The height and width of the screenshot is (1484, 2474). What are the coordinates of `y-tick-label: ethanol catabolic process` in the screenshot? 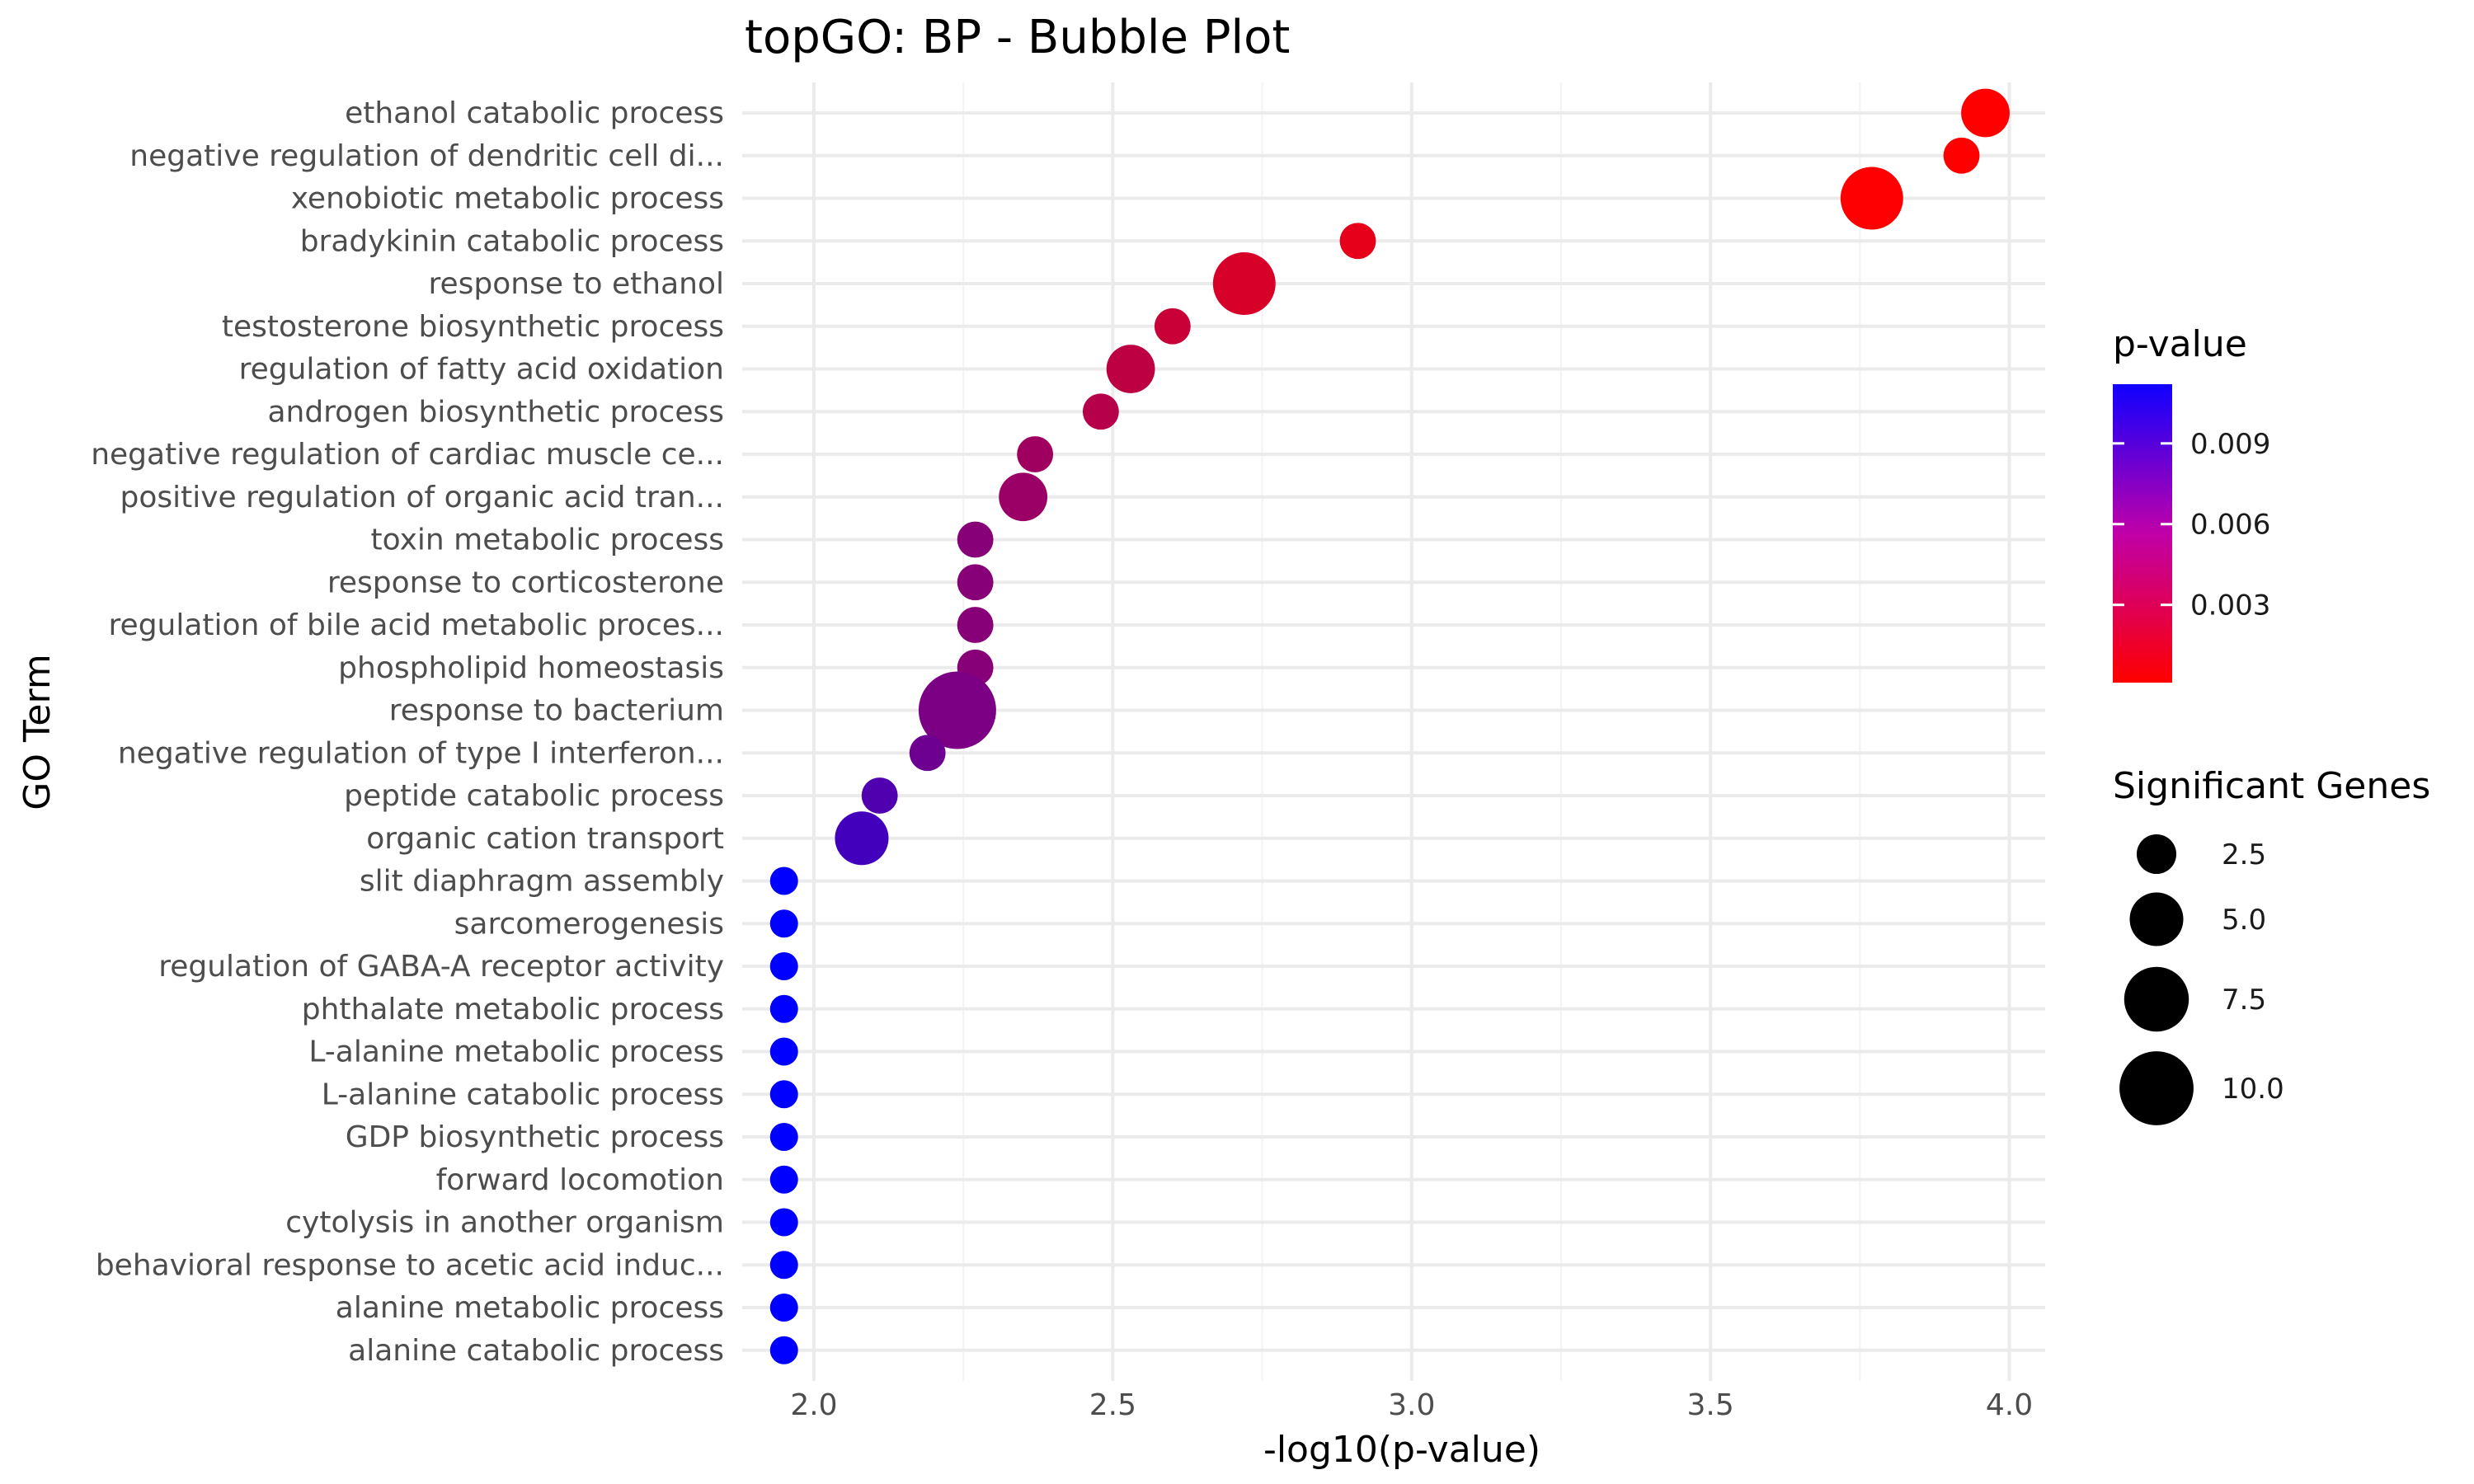 It's located at (534, 113).